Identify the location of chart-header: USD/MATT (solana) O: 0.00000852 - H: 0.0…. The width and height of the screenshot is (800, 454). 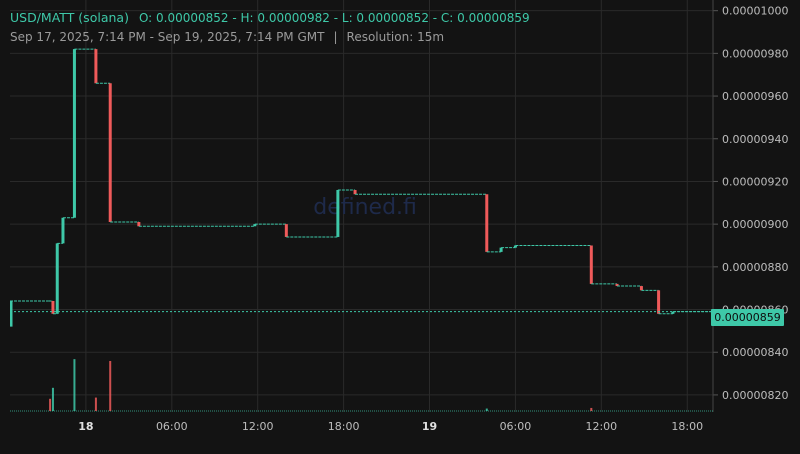
(270, 27).